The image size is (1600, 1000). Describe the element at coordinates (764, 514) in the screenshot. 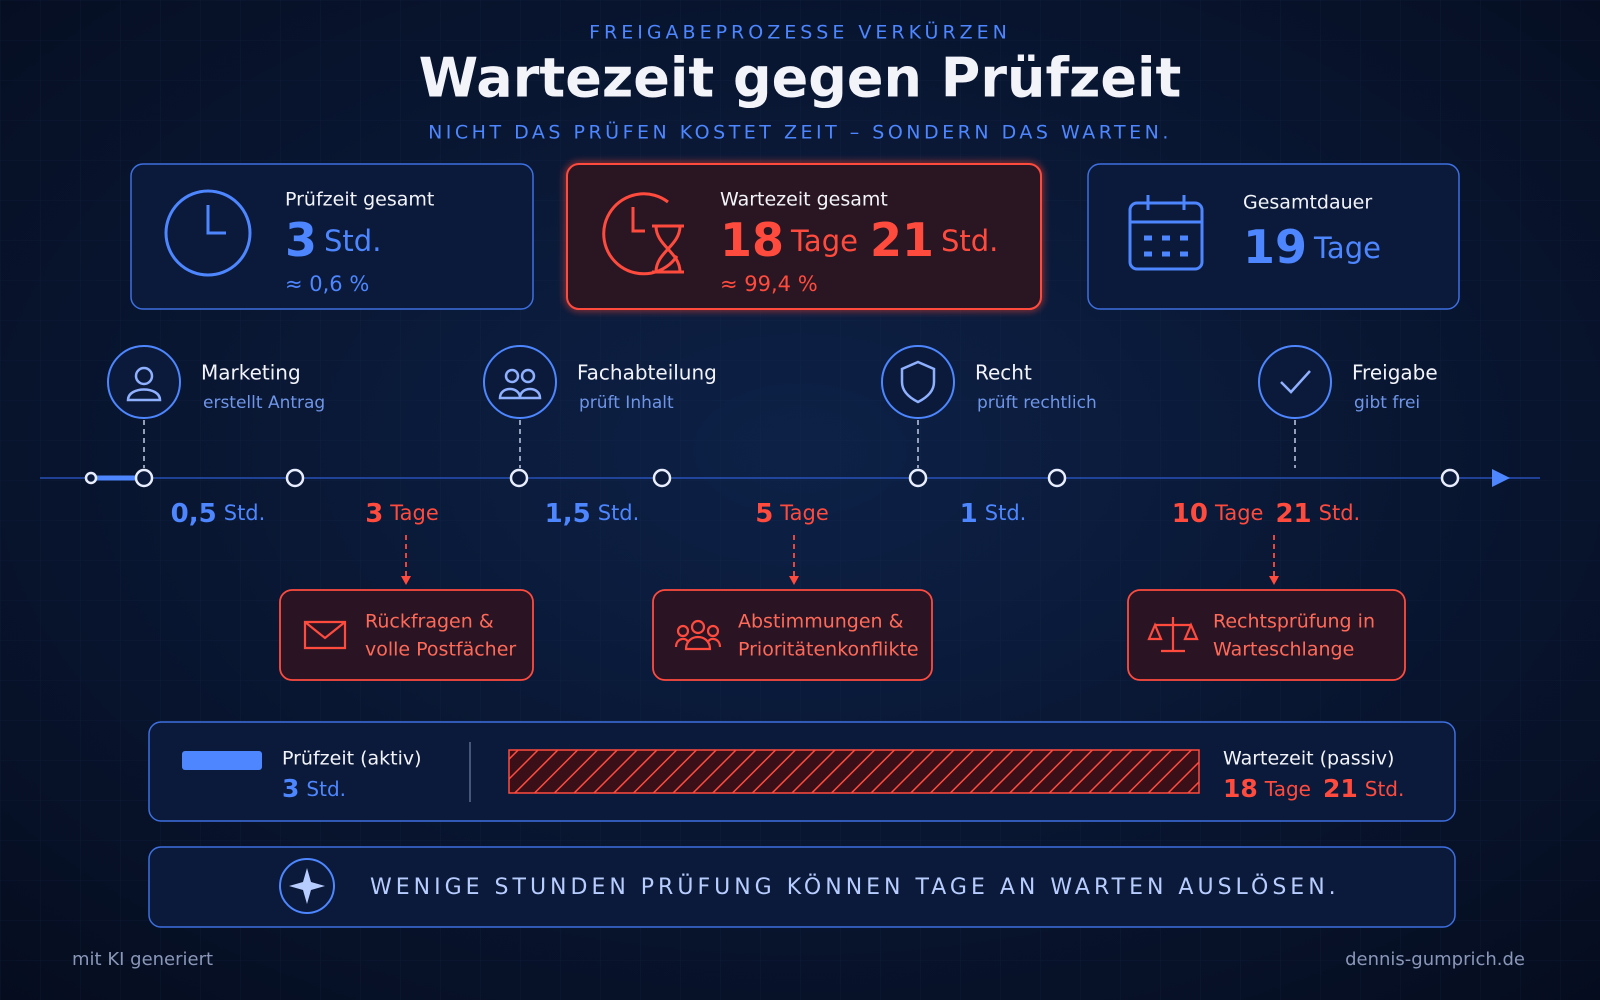

I see `amount-number: 5` at that location.